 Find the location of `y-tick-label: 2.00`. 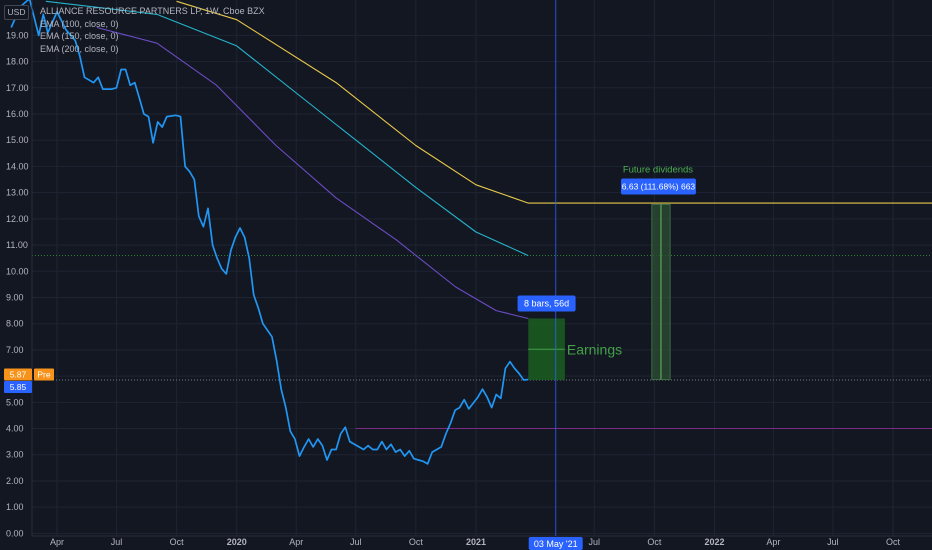

y-tick-label: 2.00 is located at coordinates (15, 481).